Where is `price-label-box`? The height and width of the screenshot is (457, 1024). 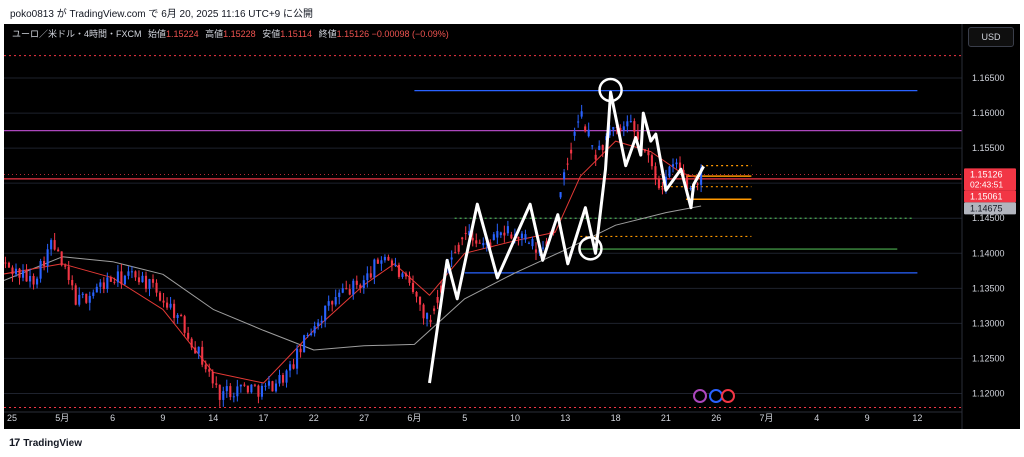 price-label-box is located at coordinates (990, 179).